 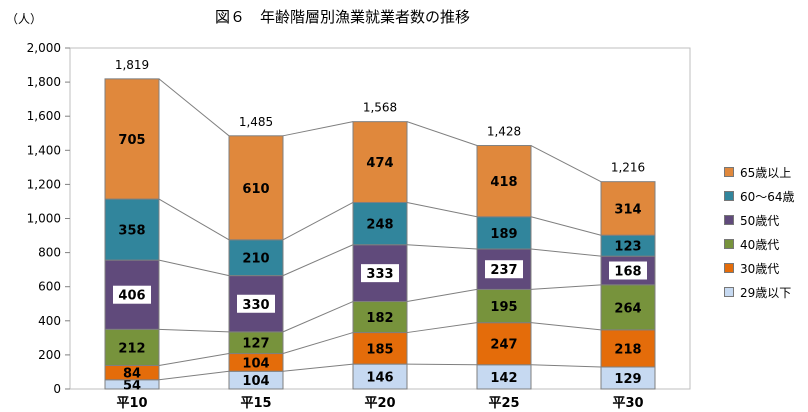 I want to click on data-label: 189, so click(x=503, y=234).